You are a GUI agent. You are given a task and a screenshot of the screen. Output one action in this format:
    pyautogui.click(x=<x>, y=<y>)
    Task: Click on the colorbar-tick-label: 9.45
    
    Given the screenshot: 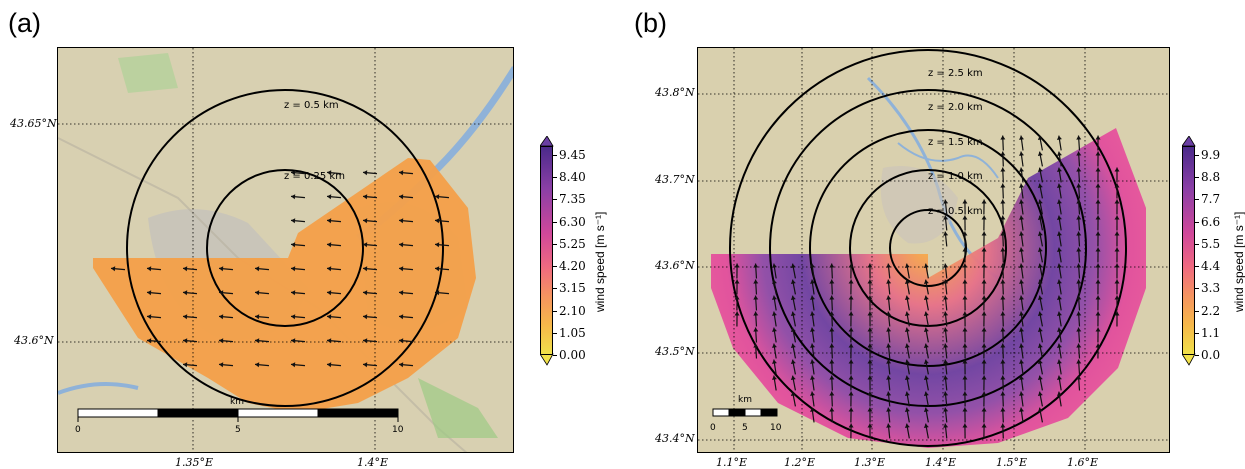 What is the action you would take?
    pyautogui.click(x=572, y=155)
    